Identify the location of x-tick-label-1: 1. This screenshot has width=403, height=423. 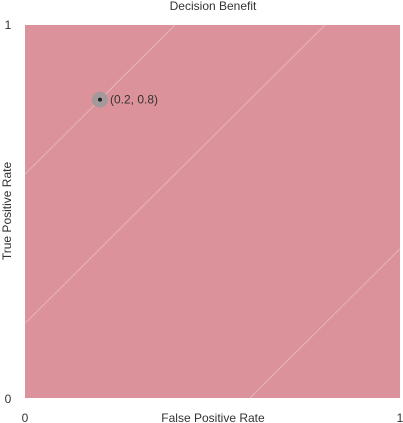
(400, 417).